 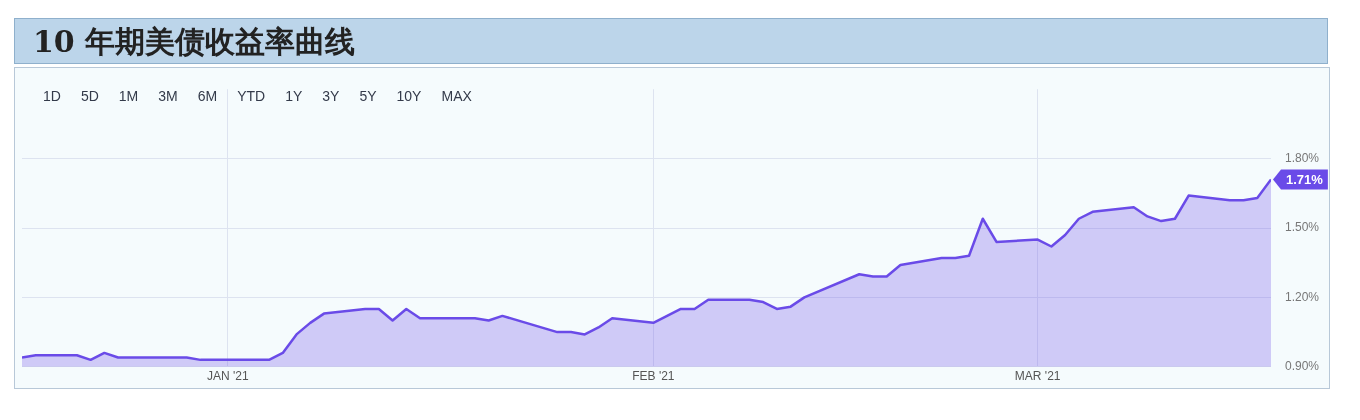 What do you see at coordinates (228, 376) in the screenshot?
I see `x-tick-label: JAN '21` at bounding box center [228, 376].